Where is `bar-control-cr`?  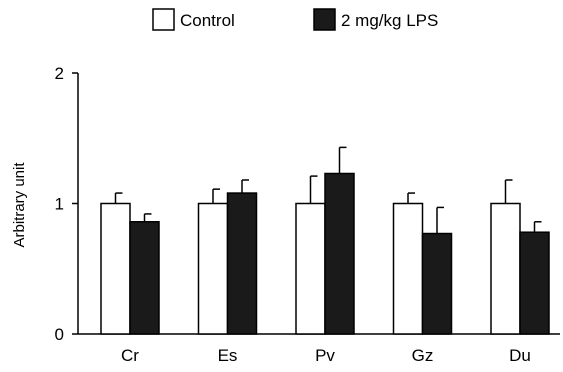
bar-control-cr is located at coordinates (115, 268).